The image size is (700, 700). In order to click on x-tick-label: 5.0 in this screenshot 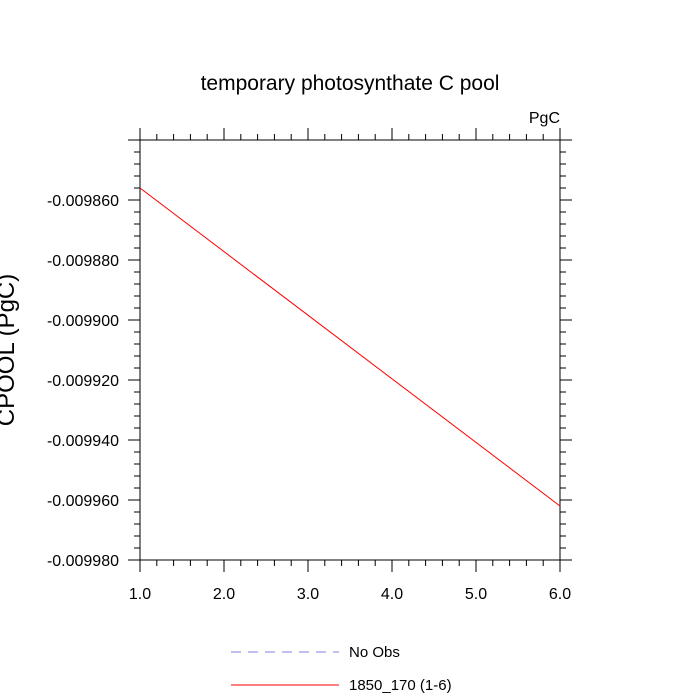, I will do `click(476, 594)`.